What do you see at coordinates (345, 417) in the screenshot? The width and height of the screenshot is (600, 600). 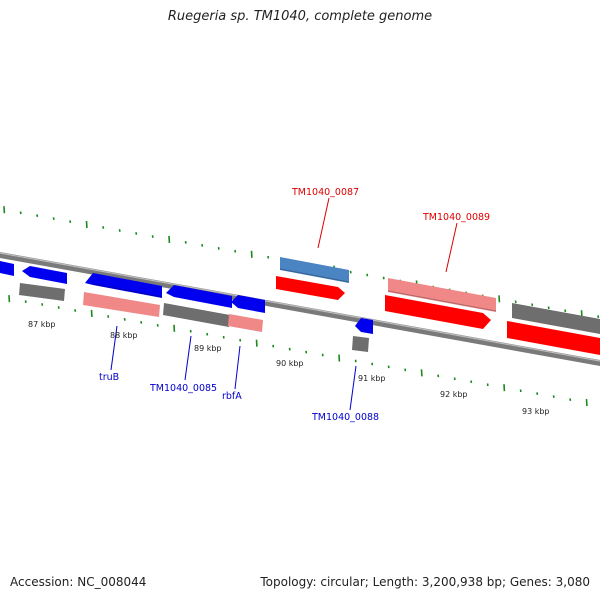 I see `gene-label-tm1040-0088: TM1040_0088` at bounding box center [345, 417].